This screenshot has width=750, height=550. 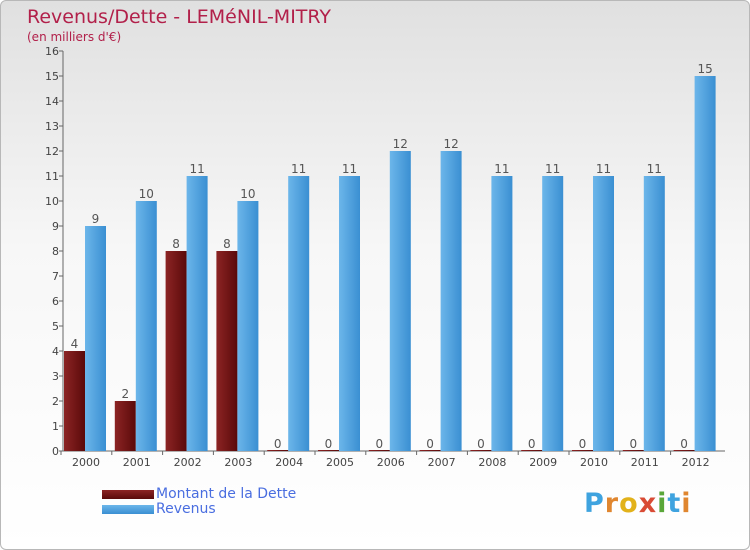 I want to click on legend-swatch-debt, so click(x=128, y=494).